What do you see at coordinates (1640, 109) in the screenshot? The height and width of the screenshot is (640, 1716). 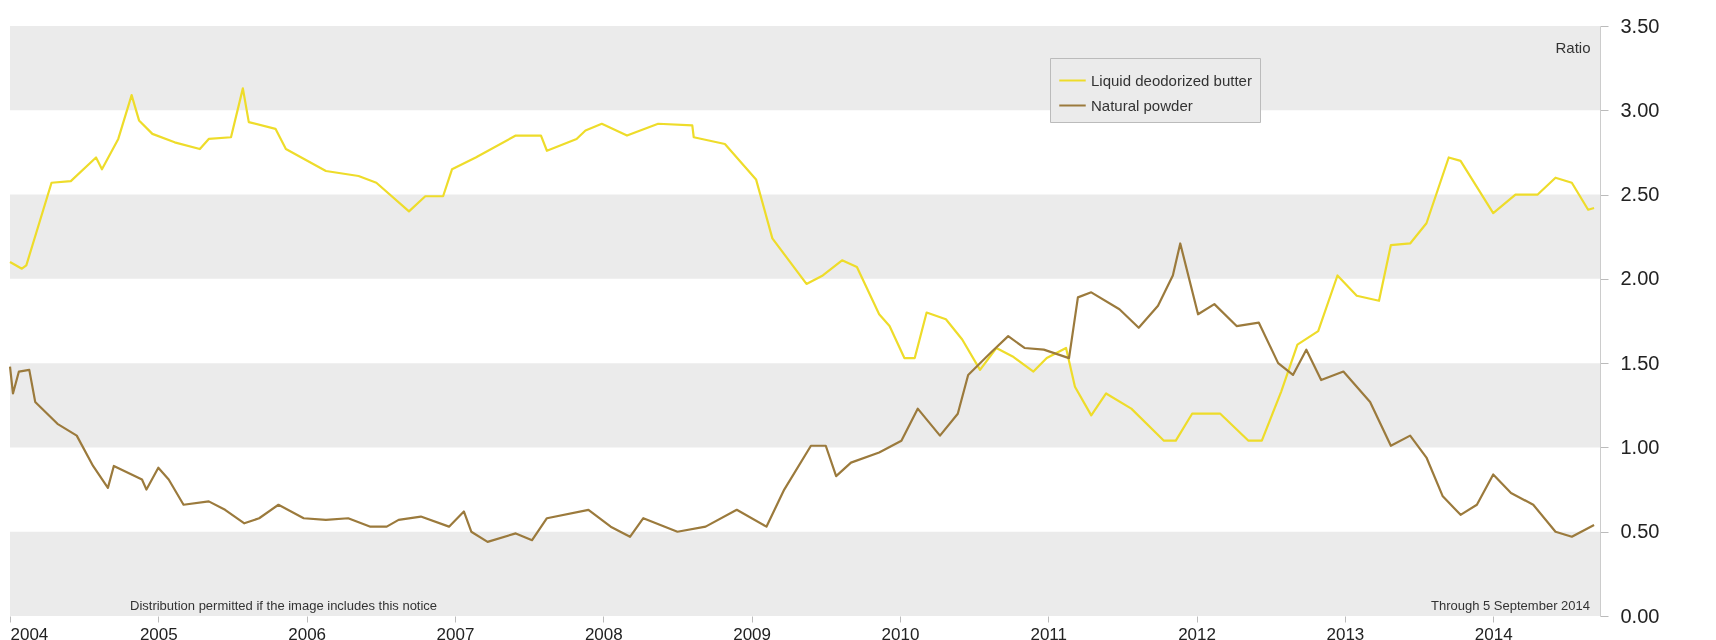 I see `y-tick-label: 3.00` at bounding box center [1640, 109].